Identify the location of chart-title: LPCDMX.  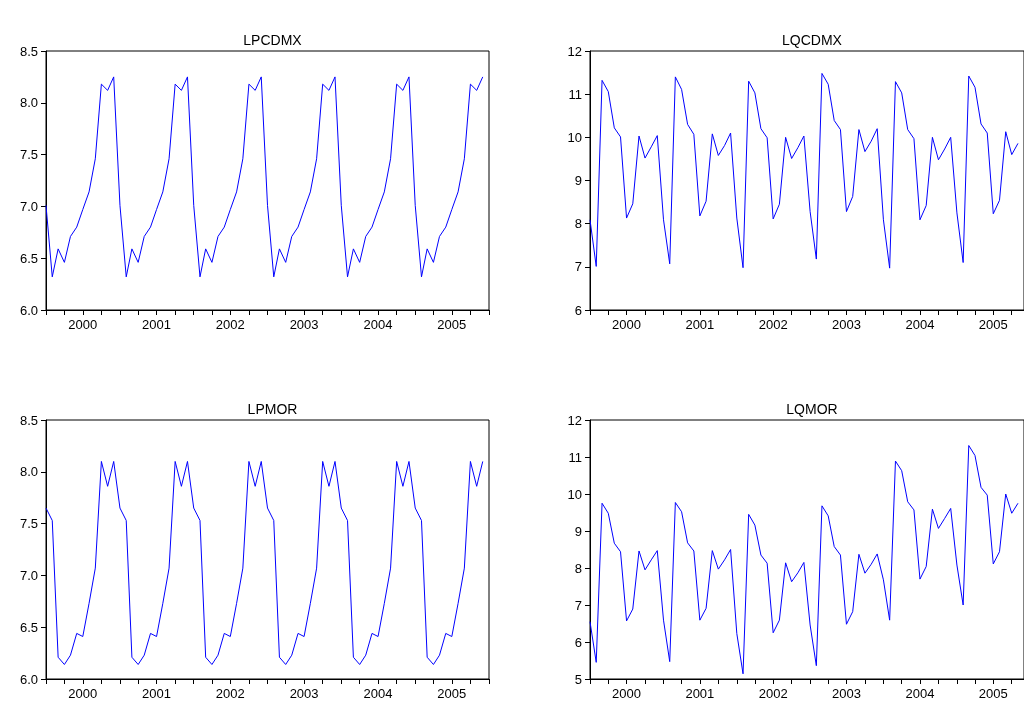
(273, 40).